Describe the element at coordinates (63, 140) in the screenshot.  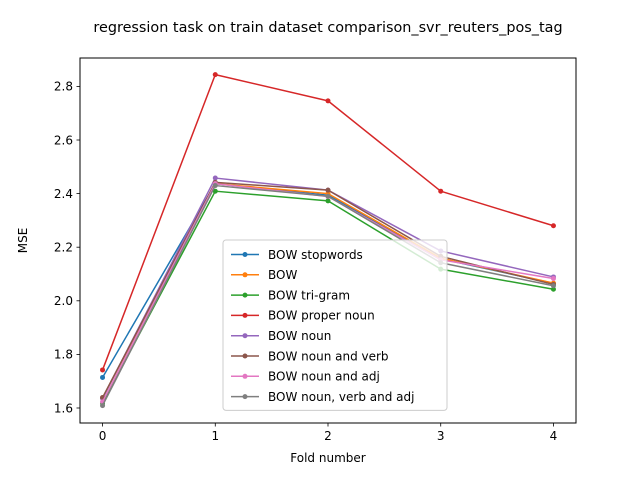
I see `y-tick-label: 2.6` at that location.